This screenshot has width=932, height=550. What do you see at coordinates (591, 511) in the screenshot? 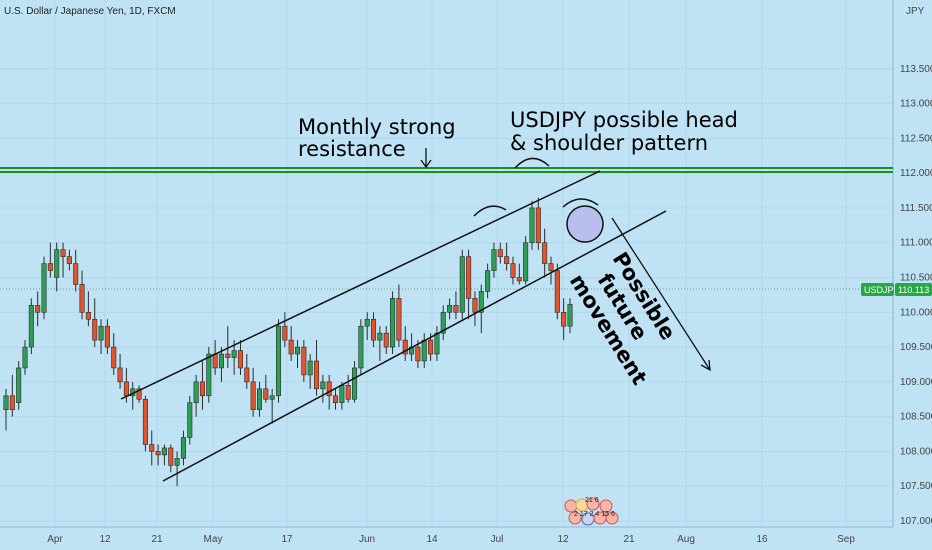
I see `economic-events: 21 6 2 17 2 4 15 6` at bounding box center [591, 511].